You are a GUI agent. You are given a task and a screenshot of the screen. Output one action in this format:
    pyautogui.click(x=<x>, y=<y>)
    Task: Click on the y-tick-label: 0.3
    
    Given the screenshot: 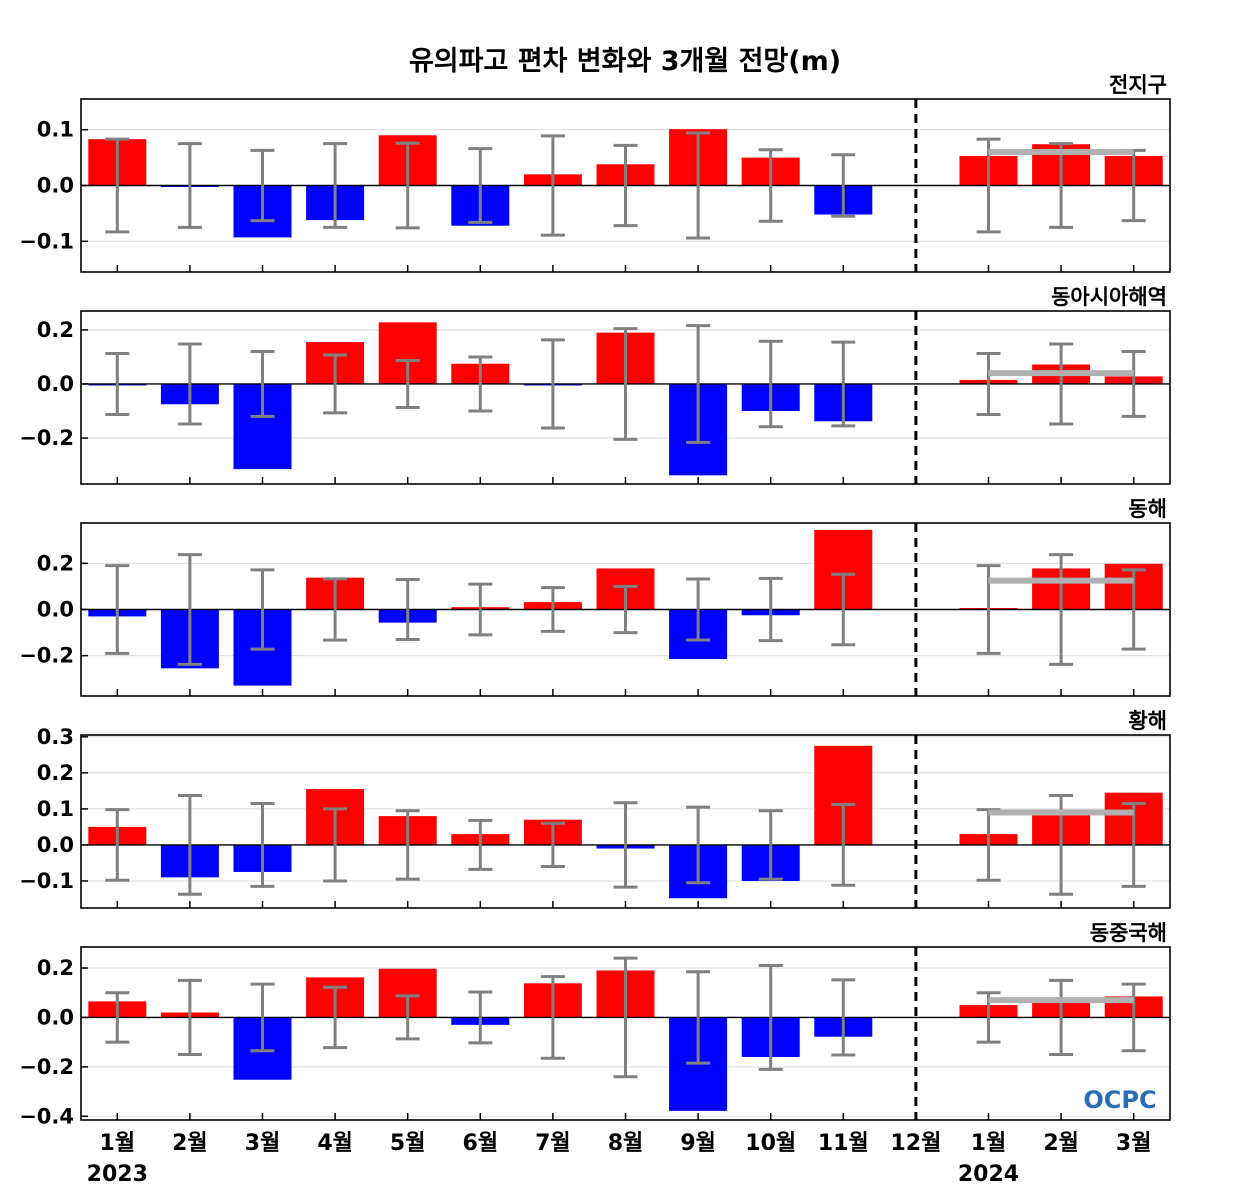 What is the action you would take?
    pyautogui.click(x=55, y=737)
    